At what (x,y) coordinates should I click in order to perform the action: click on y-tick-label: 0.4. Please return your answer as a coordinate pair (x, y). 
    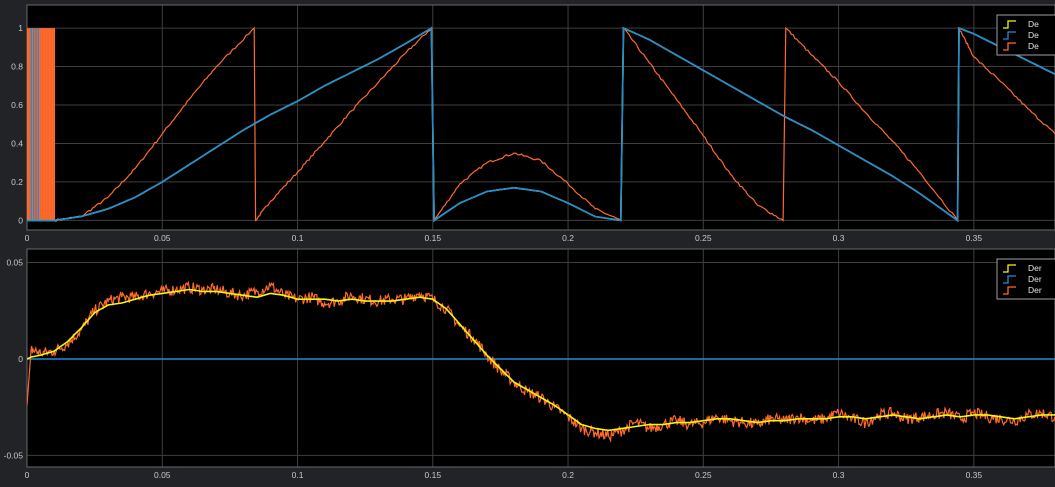
    Looking at the image, I should click on (17, 143).